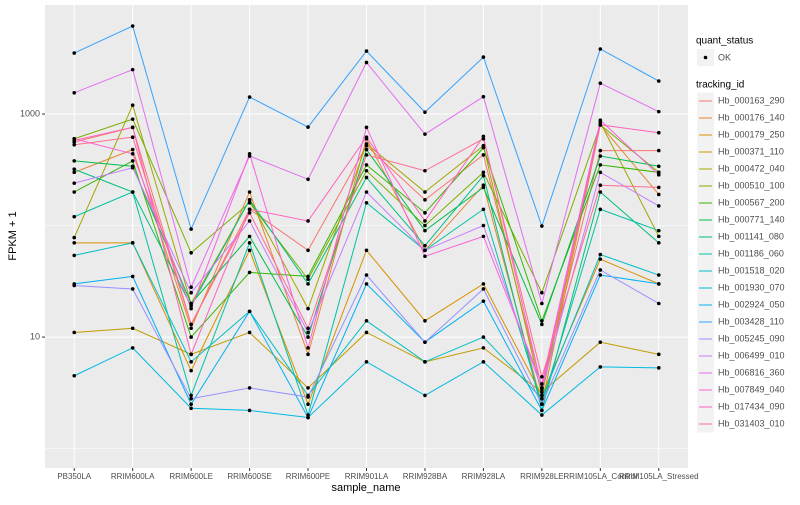 The image size is (800, 505). Describe the element at coordinates (13, 235) in the screenshot. I see `y-axis-label: FPKM + 1` at that location.